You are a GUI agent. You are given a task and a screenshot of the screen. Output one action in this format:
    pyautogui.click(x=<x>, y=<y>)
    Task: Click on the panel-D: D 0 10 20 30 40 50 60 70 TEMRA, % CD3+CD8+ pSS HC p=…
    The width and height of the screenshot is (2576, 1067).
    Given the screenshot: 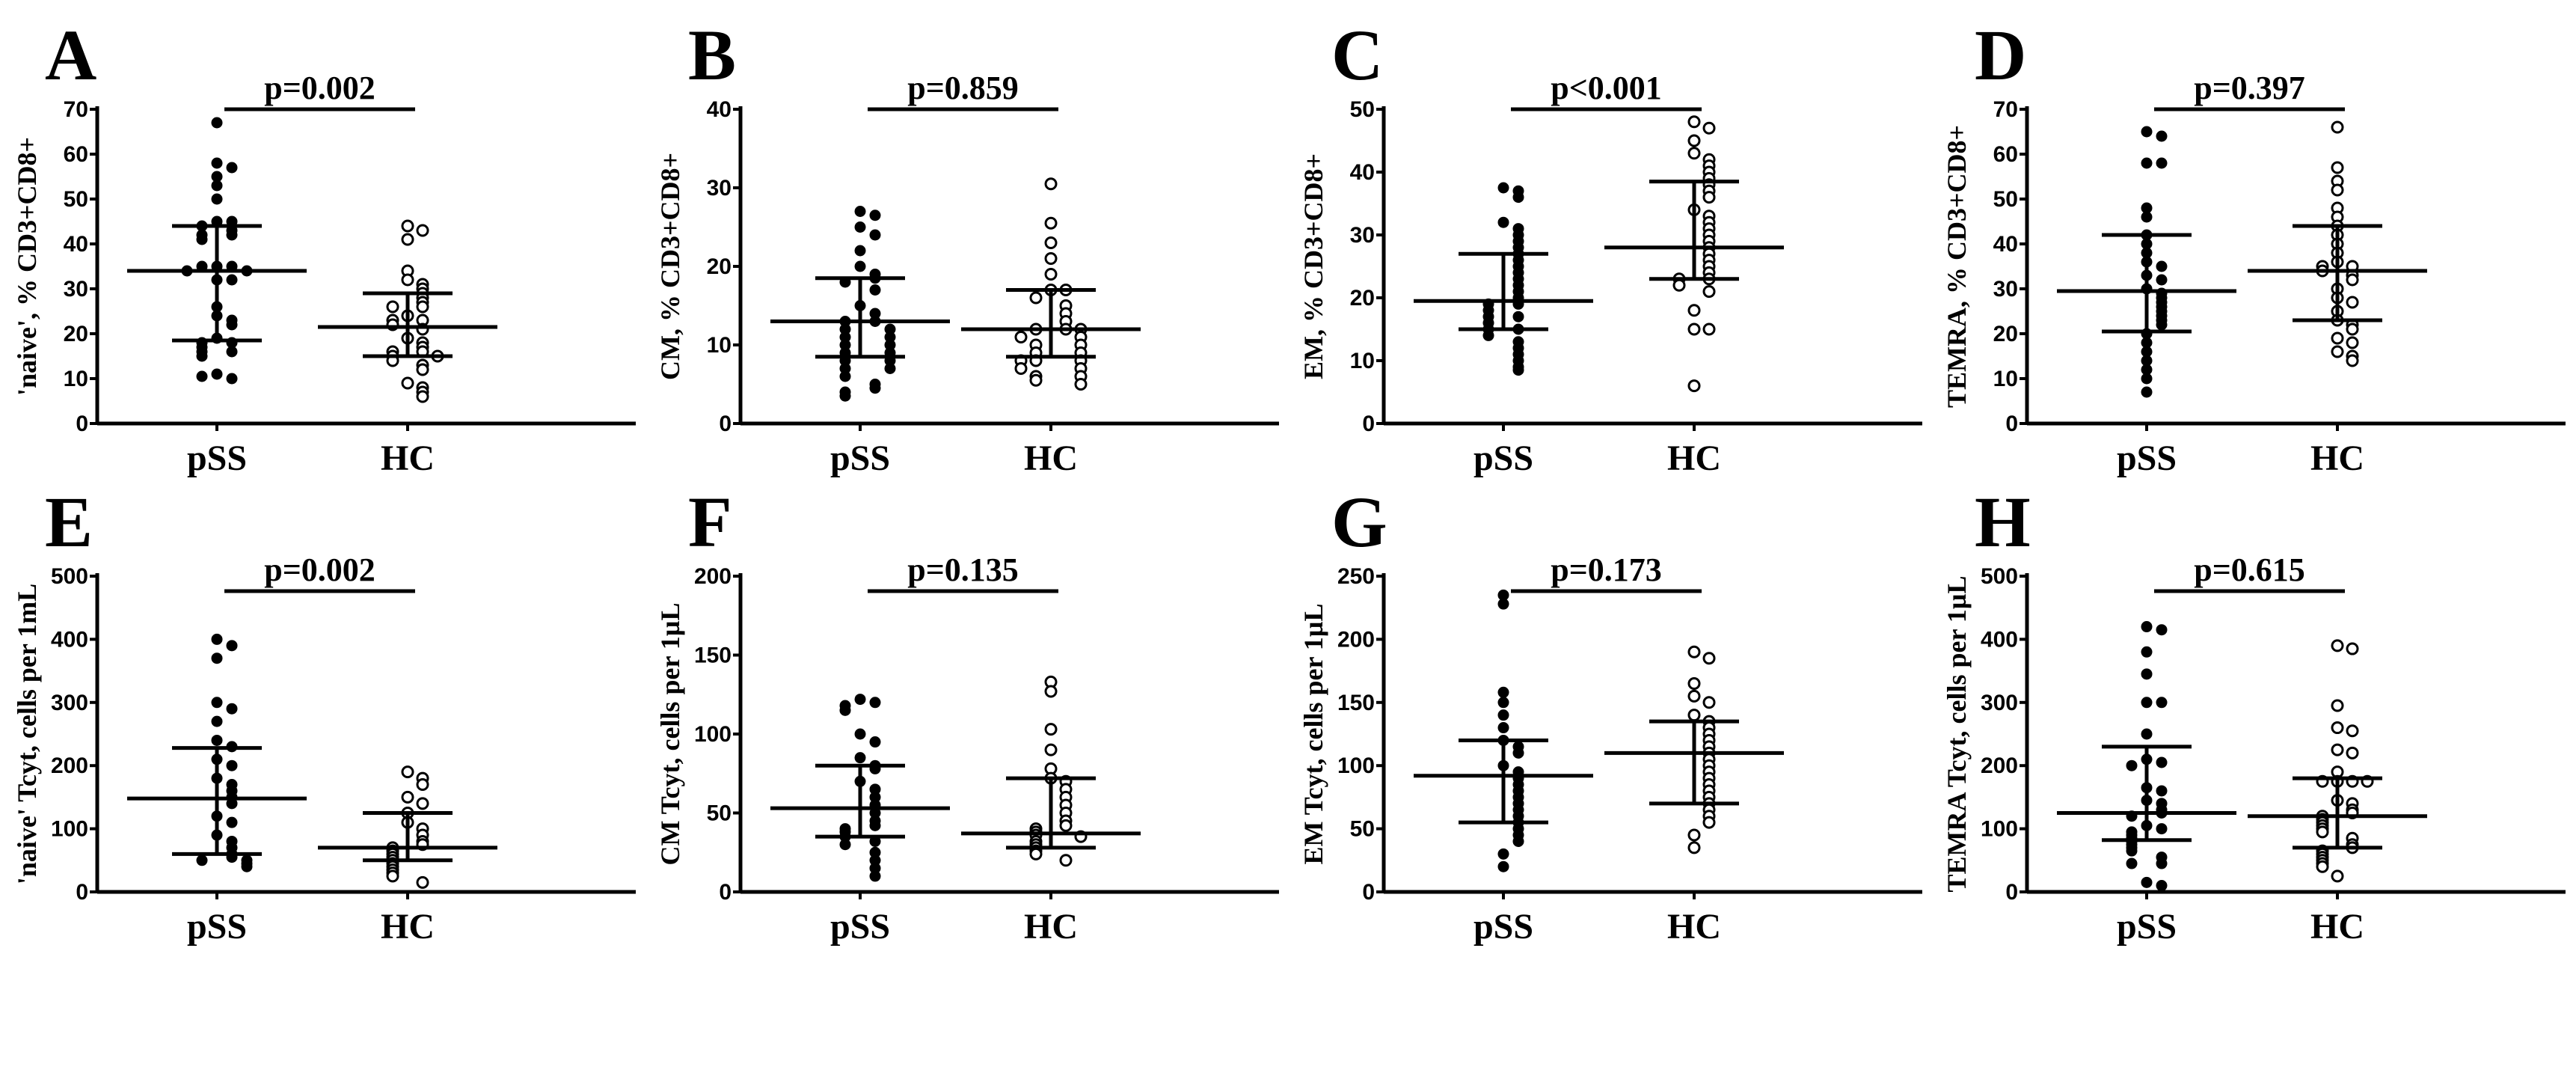 What is the action you would take?
    pyautogui.click(x=2254, y=246)
    